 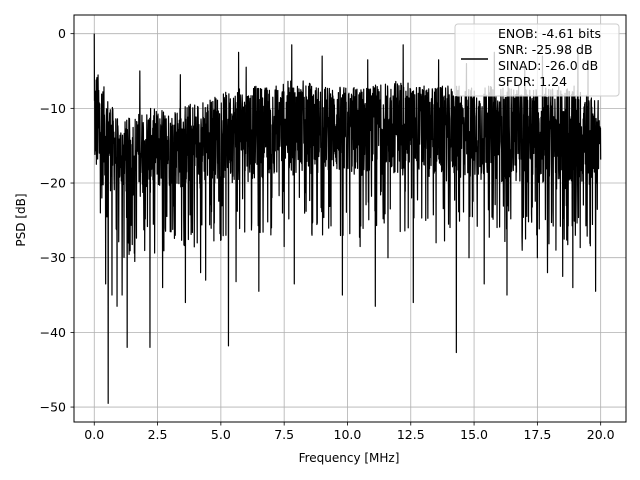 What do you see at coordinates (53, 257) in the screenshot?
I see `y-tick-label: −30` at bounding box center [53, 257].